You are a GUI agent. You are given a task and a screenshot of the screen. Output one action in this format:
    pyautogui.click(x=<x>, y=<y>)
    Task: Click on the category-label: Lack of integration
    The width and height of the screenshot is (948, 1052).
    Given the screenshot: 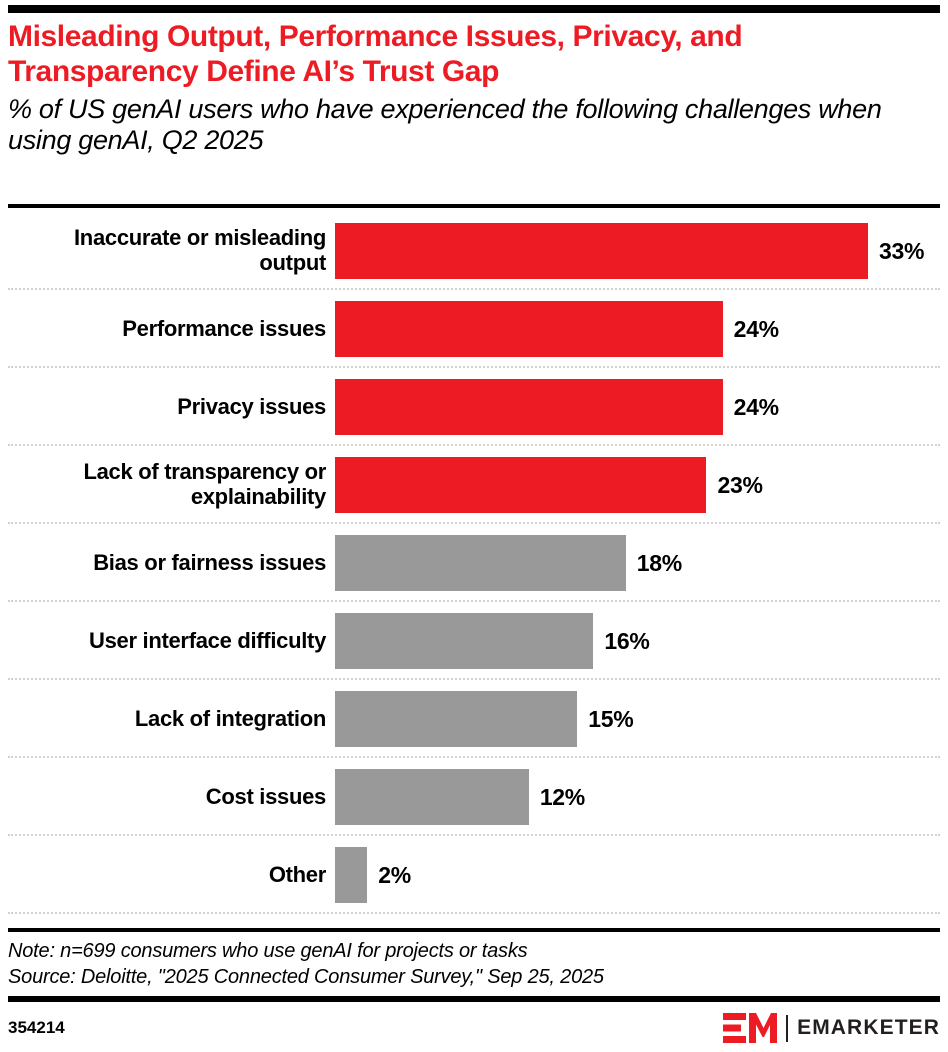 What is the action you would take?
    pyautogui.click(x=230, y=718)
    